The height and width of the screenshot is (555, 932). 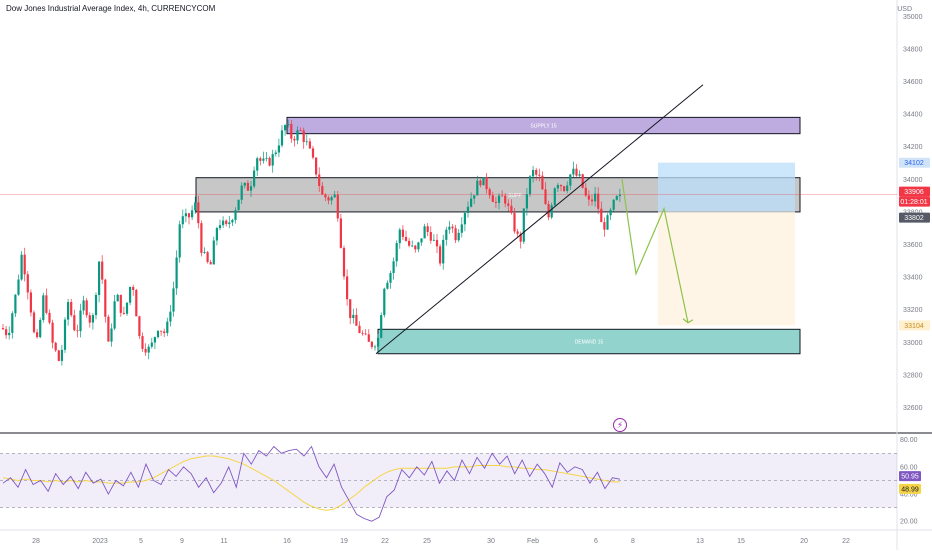 I want to click on price-tick-label: 33000, so click(x=913, y=343).